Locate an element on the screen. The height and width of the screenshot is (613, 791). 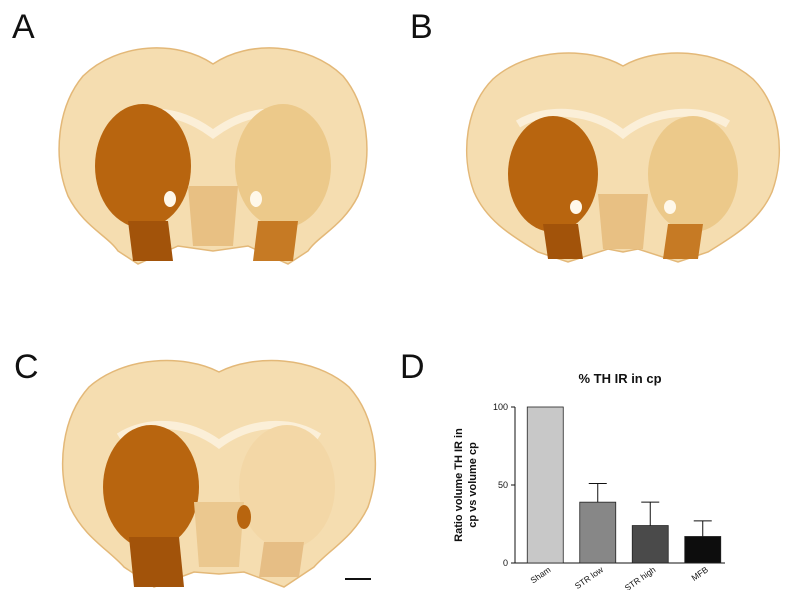
error-bars is located at coordinates (650, 509).